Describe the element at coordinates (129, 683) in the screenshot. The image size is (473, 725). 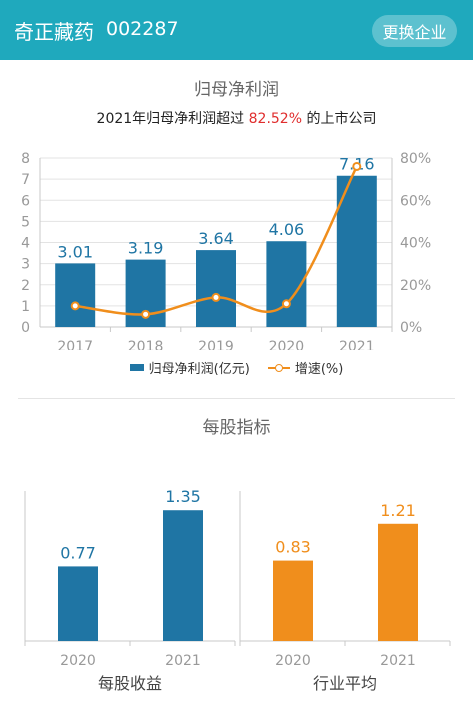
I see `eps-label: 每股收益` at that location.